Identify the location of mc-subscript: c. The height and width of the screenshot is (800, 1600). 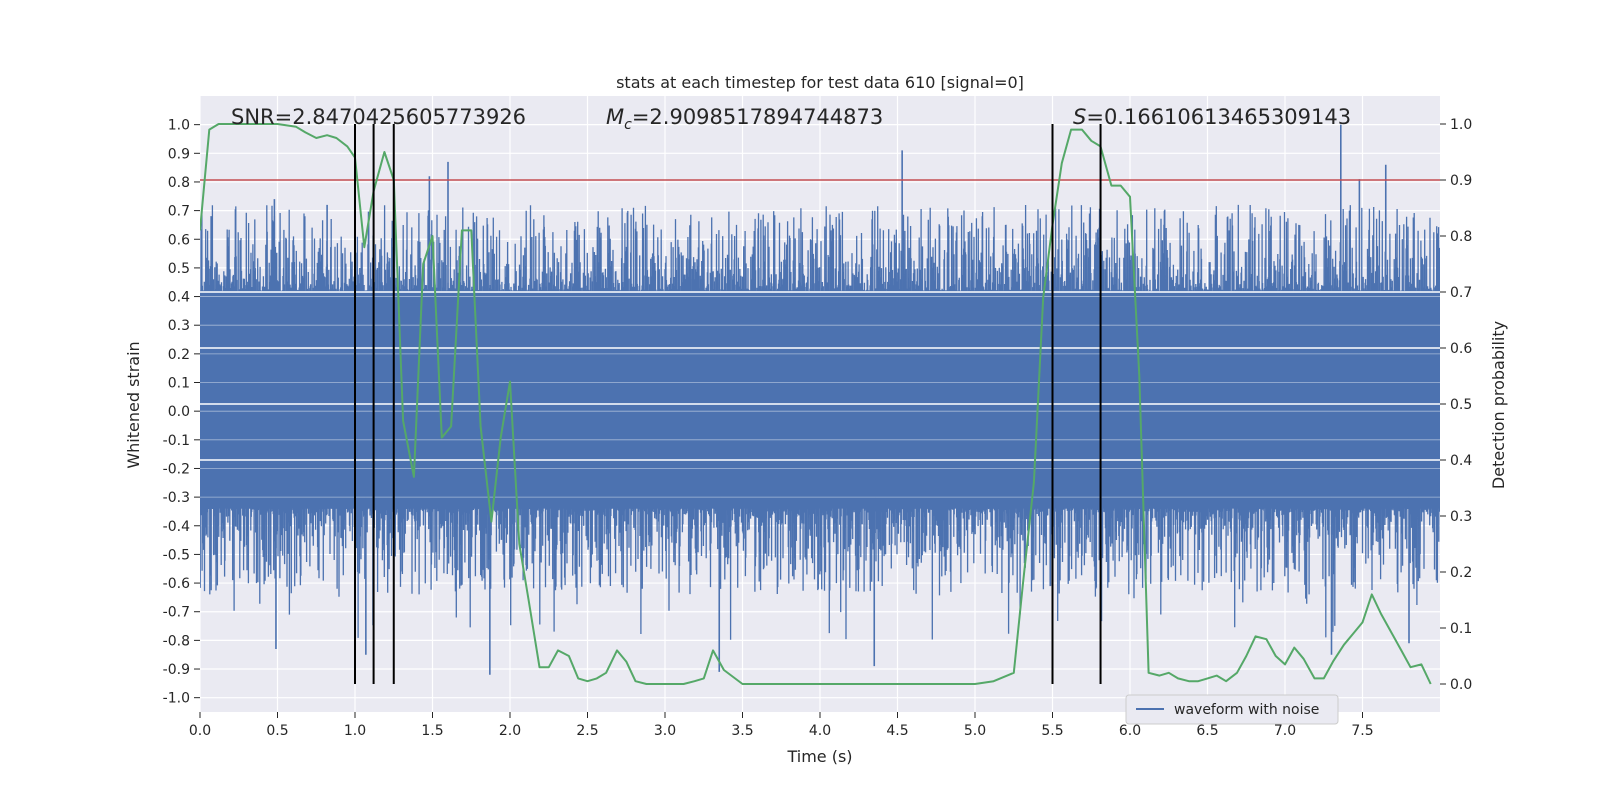
(628, 125).